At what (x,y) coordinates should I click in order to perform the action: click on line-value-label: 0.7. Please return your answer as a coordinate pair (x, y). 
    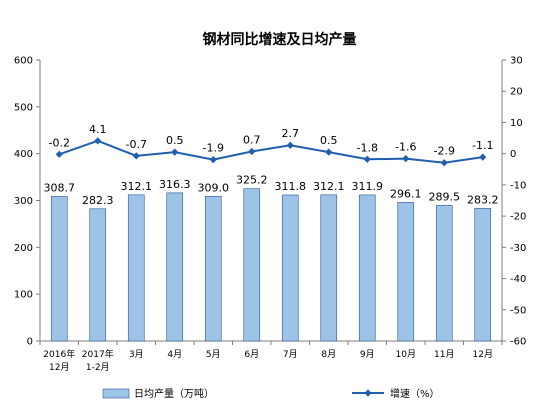
    Looking at the image, I should click on (252, 139).